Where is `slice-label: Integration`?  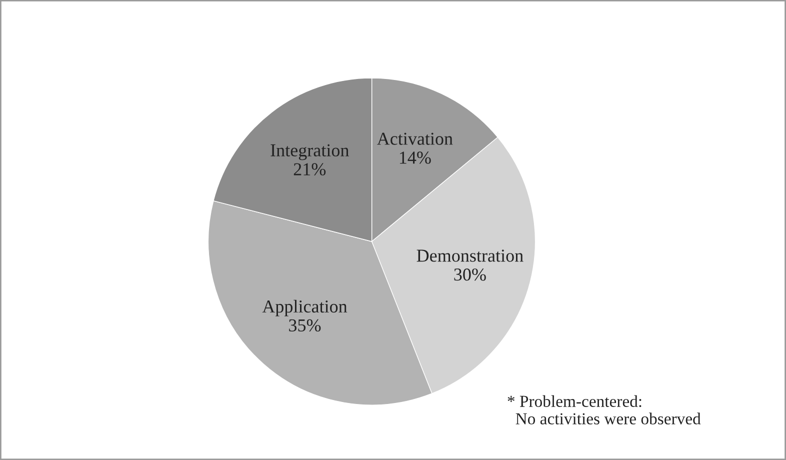 slice-label: Integration is located at coordinates (309, 152).